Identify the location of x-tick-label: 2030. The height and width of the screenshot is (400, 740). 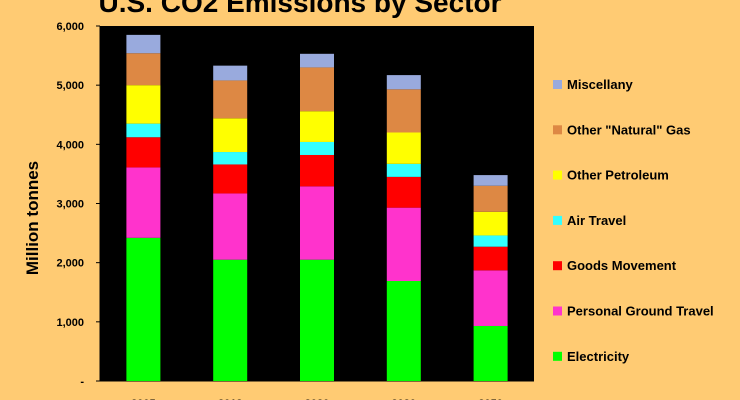
(404, 399).